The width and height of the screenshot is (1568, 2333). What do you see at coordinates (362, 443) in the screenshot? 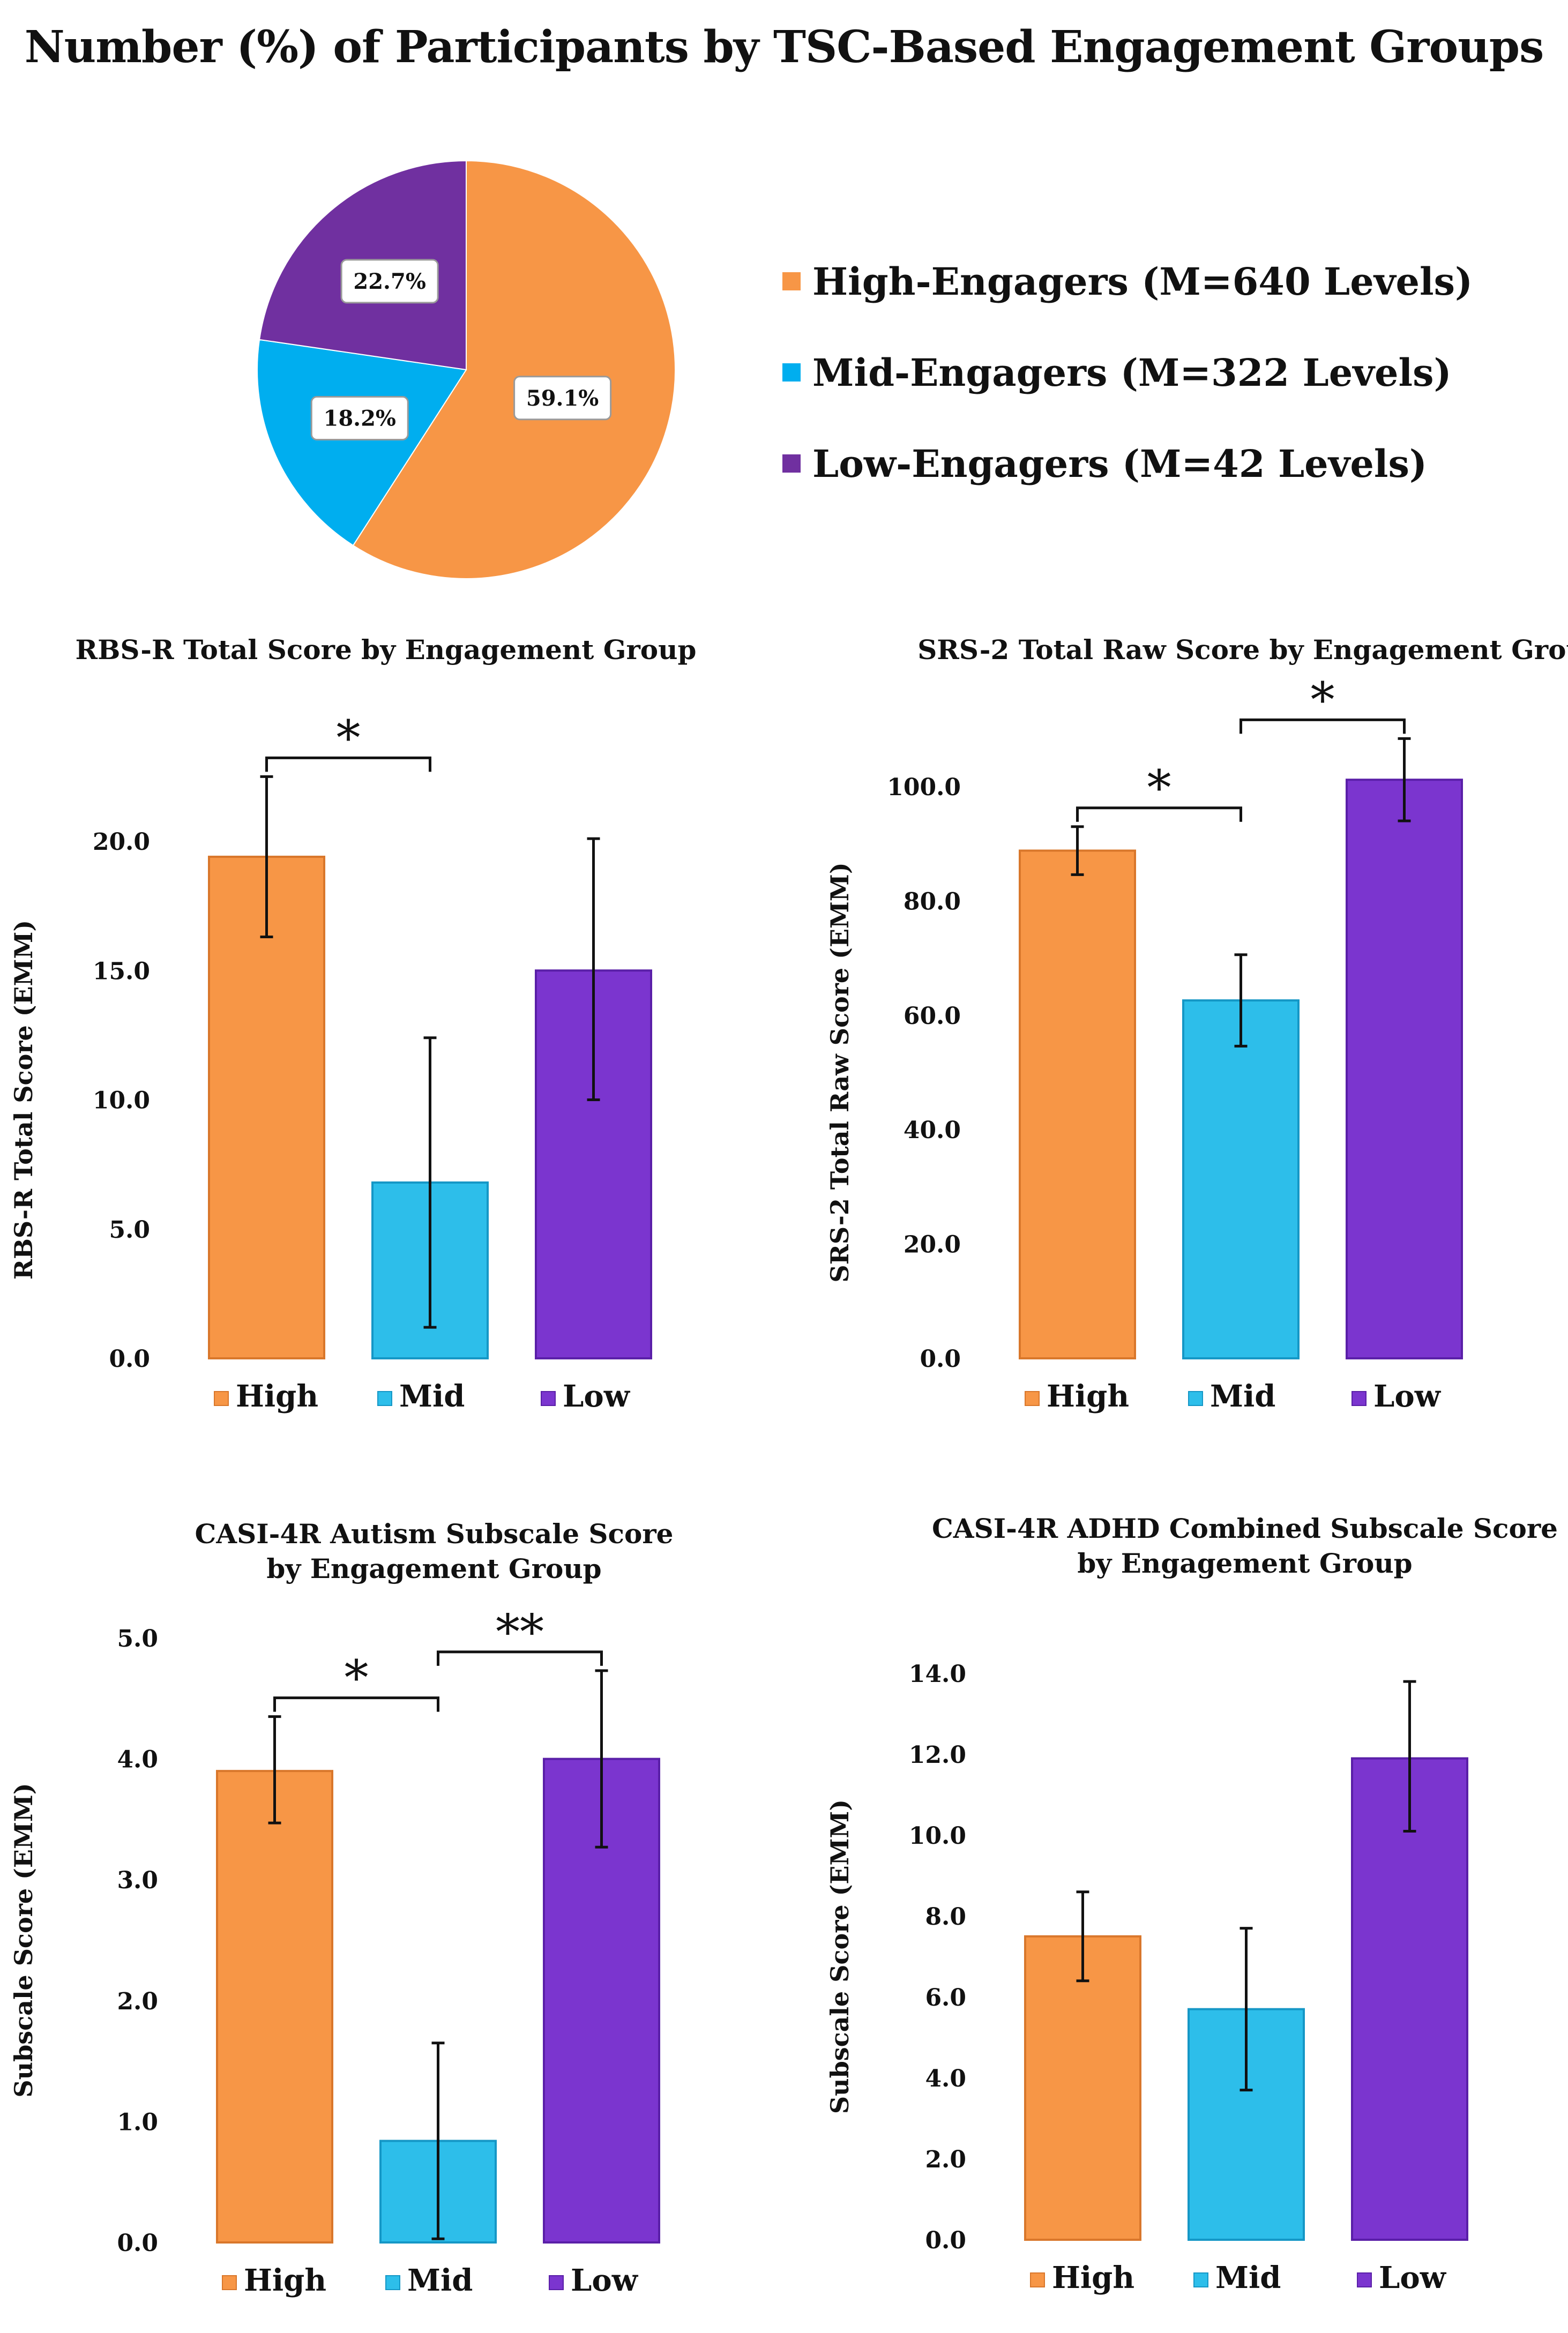
I see `pie-slice-mid` at bounding box center [362, 443].